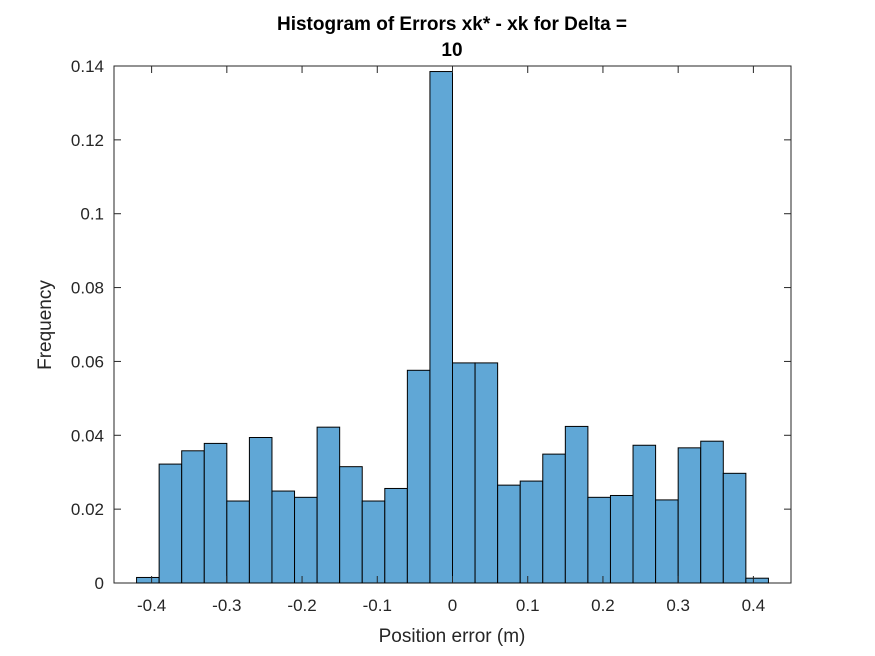 The image size is (875, 656). I want to click on y-tick-label: 0.12, so click(87, 140).